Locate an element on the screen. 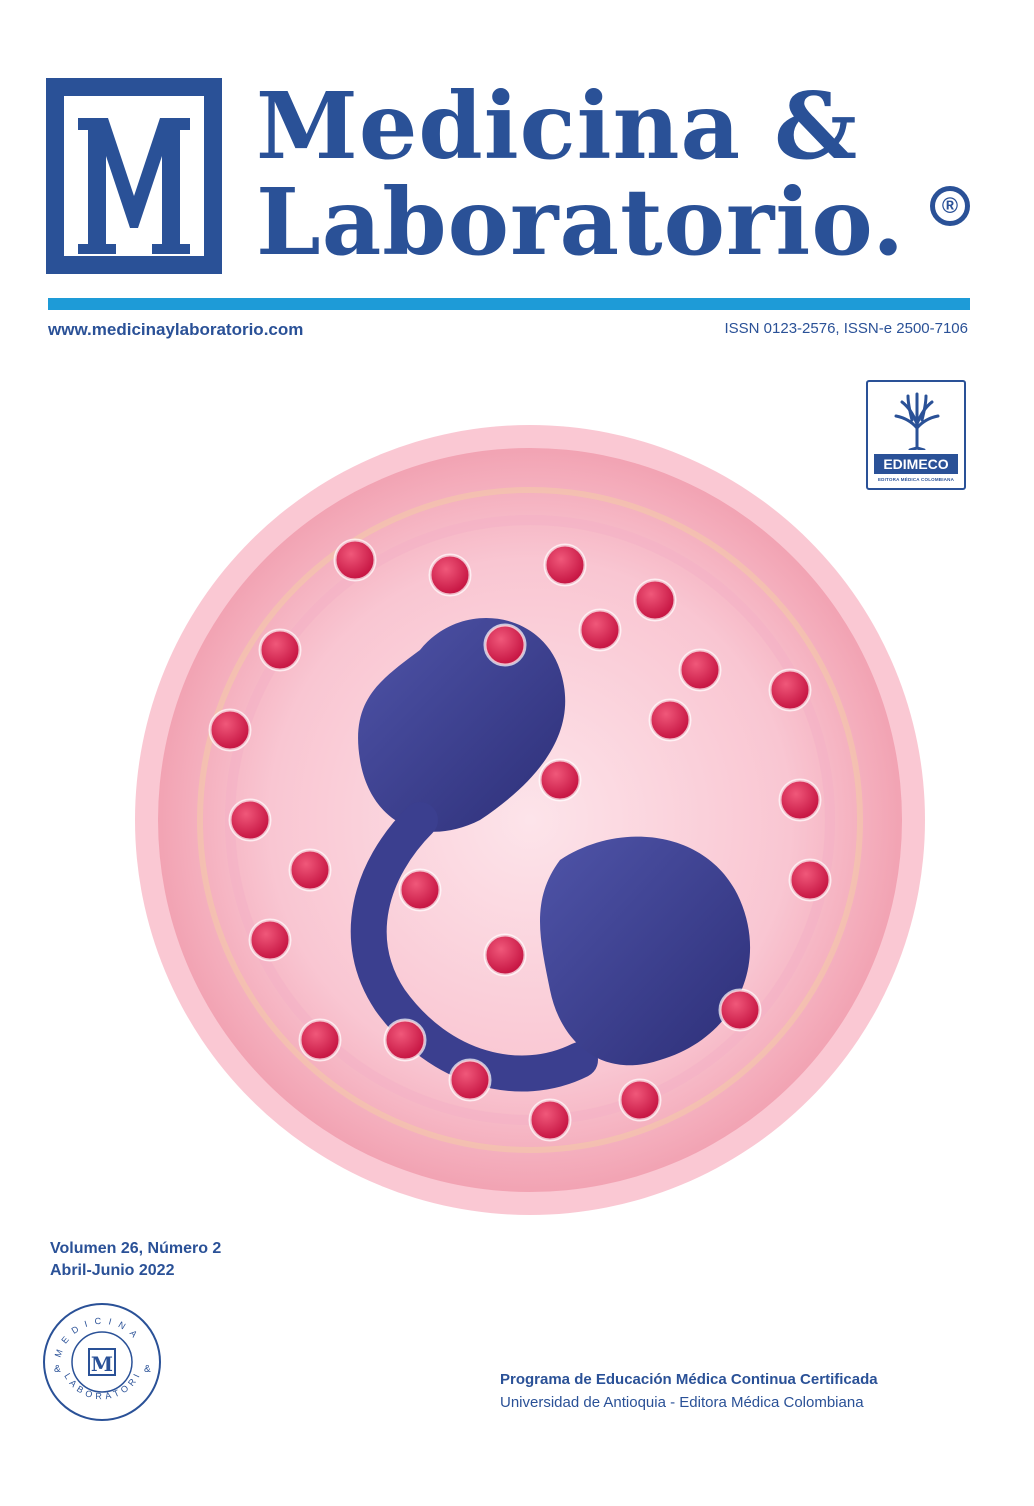 Image resolution: width=1034 pixels, height=1506 pixels. issn-text: ISSN 0123-2576, ISSN-e 2500-7106 is located at coordinates (846, 328).